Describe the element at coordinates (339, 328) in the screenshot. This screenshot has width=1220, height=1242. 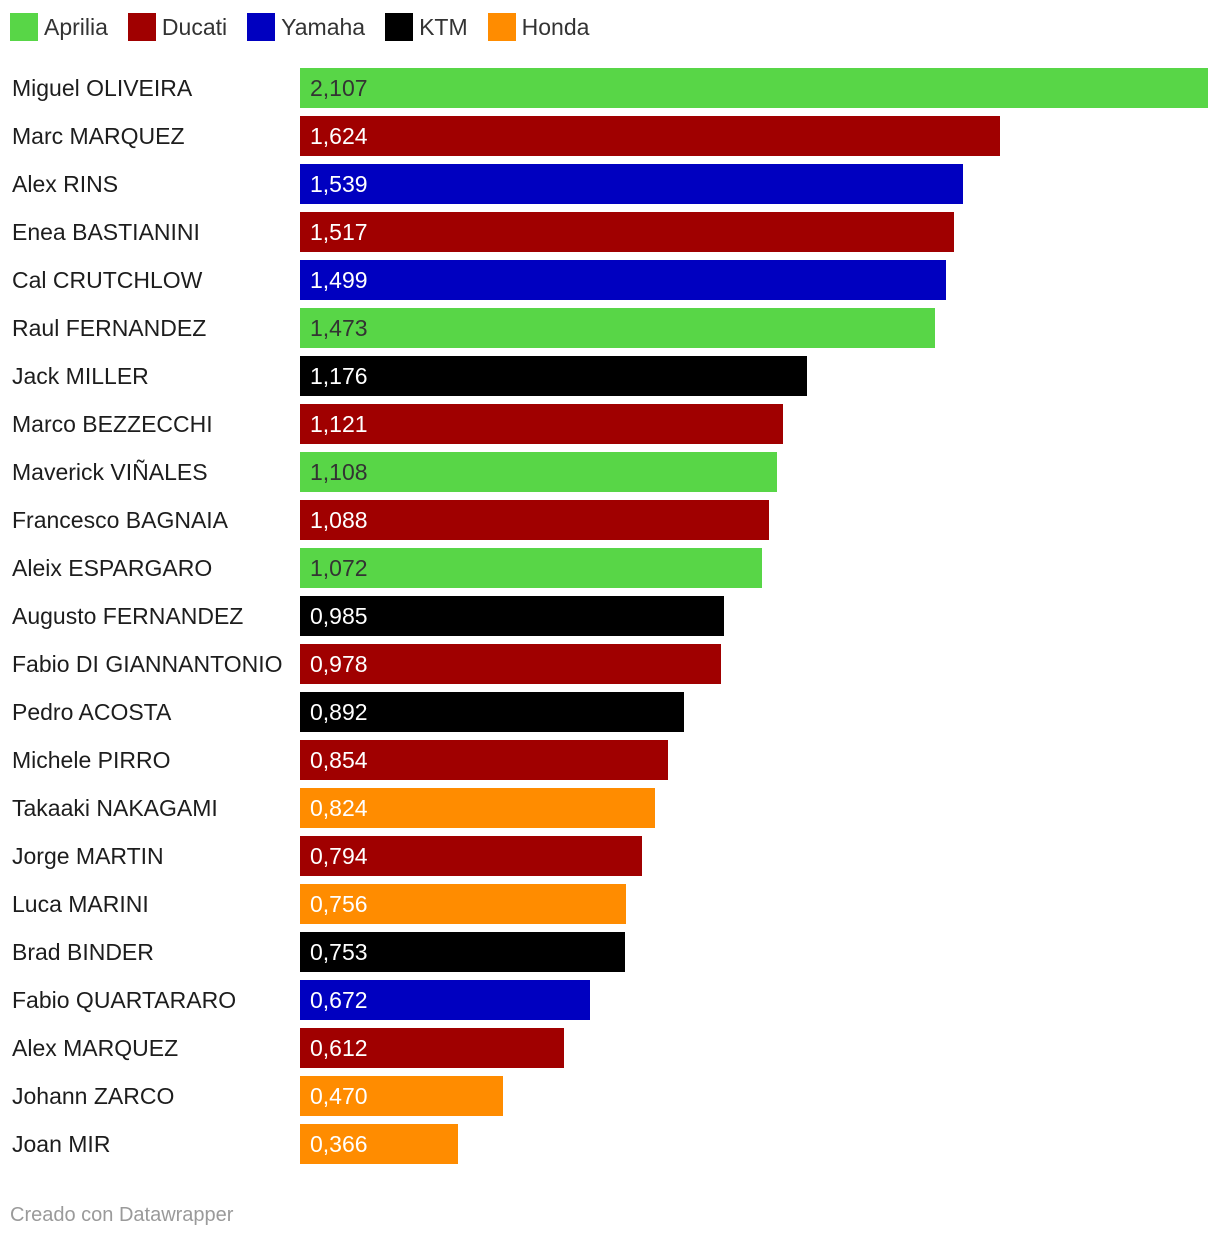
I see `value-label: 1,473` at that location.